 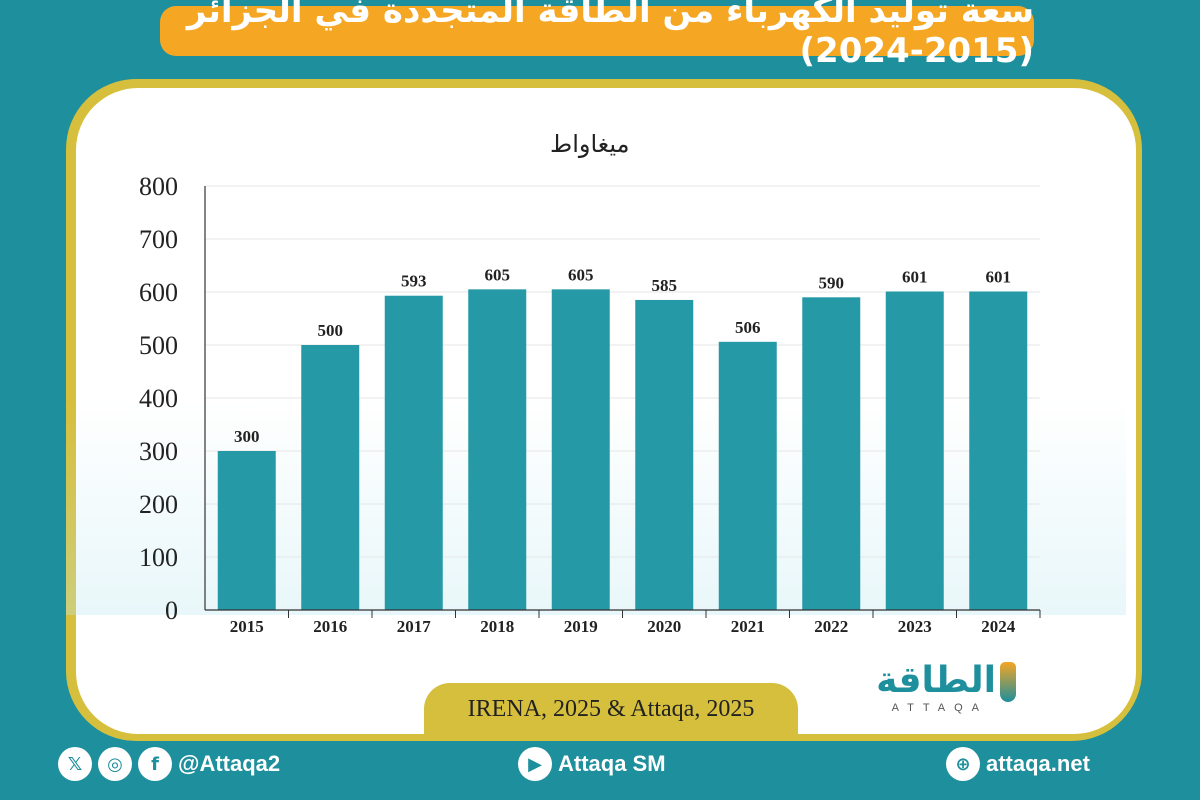 I want to click on x-tick-label: 2018, so click(x=497, y=626).